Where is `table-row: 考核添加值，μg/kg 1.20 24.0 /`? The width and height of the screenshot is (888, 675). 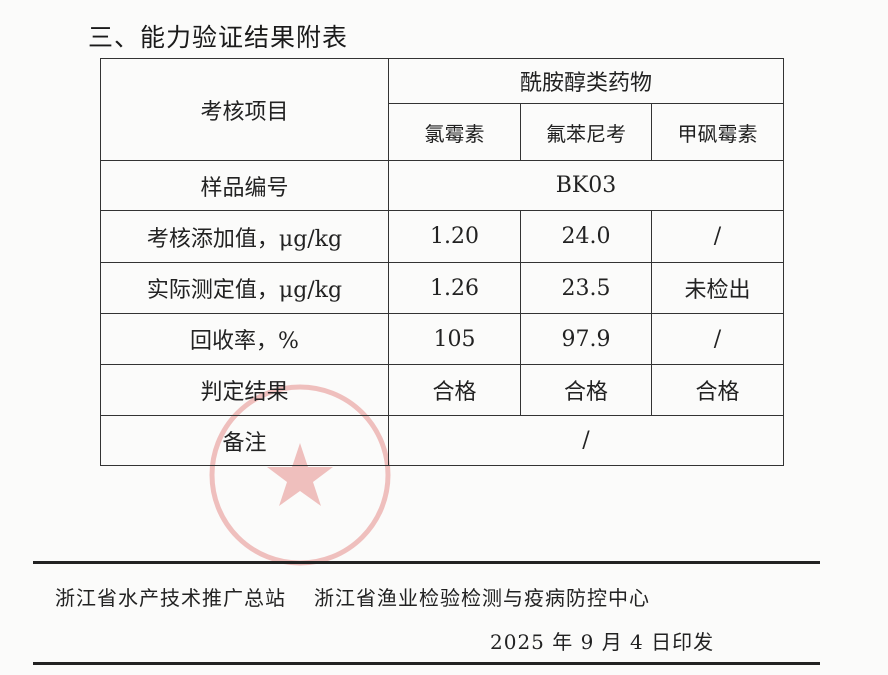
table-row: 考核添加值，μg/kg 1.20 24.0 / is located at coordinates (442, 236).